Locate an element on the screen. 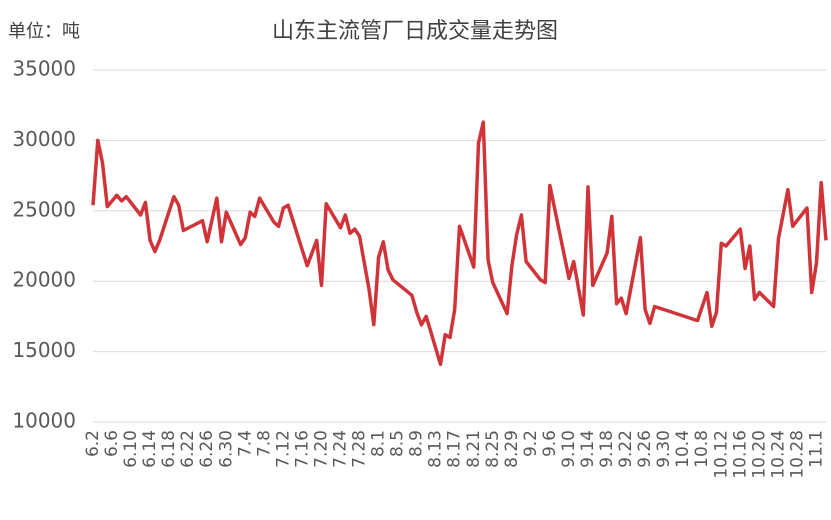 The image size is (831, 520). x-tick-label: 9.2 is located at coordinates (531, 443).